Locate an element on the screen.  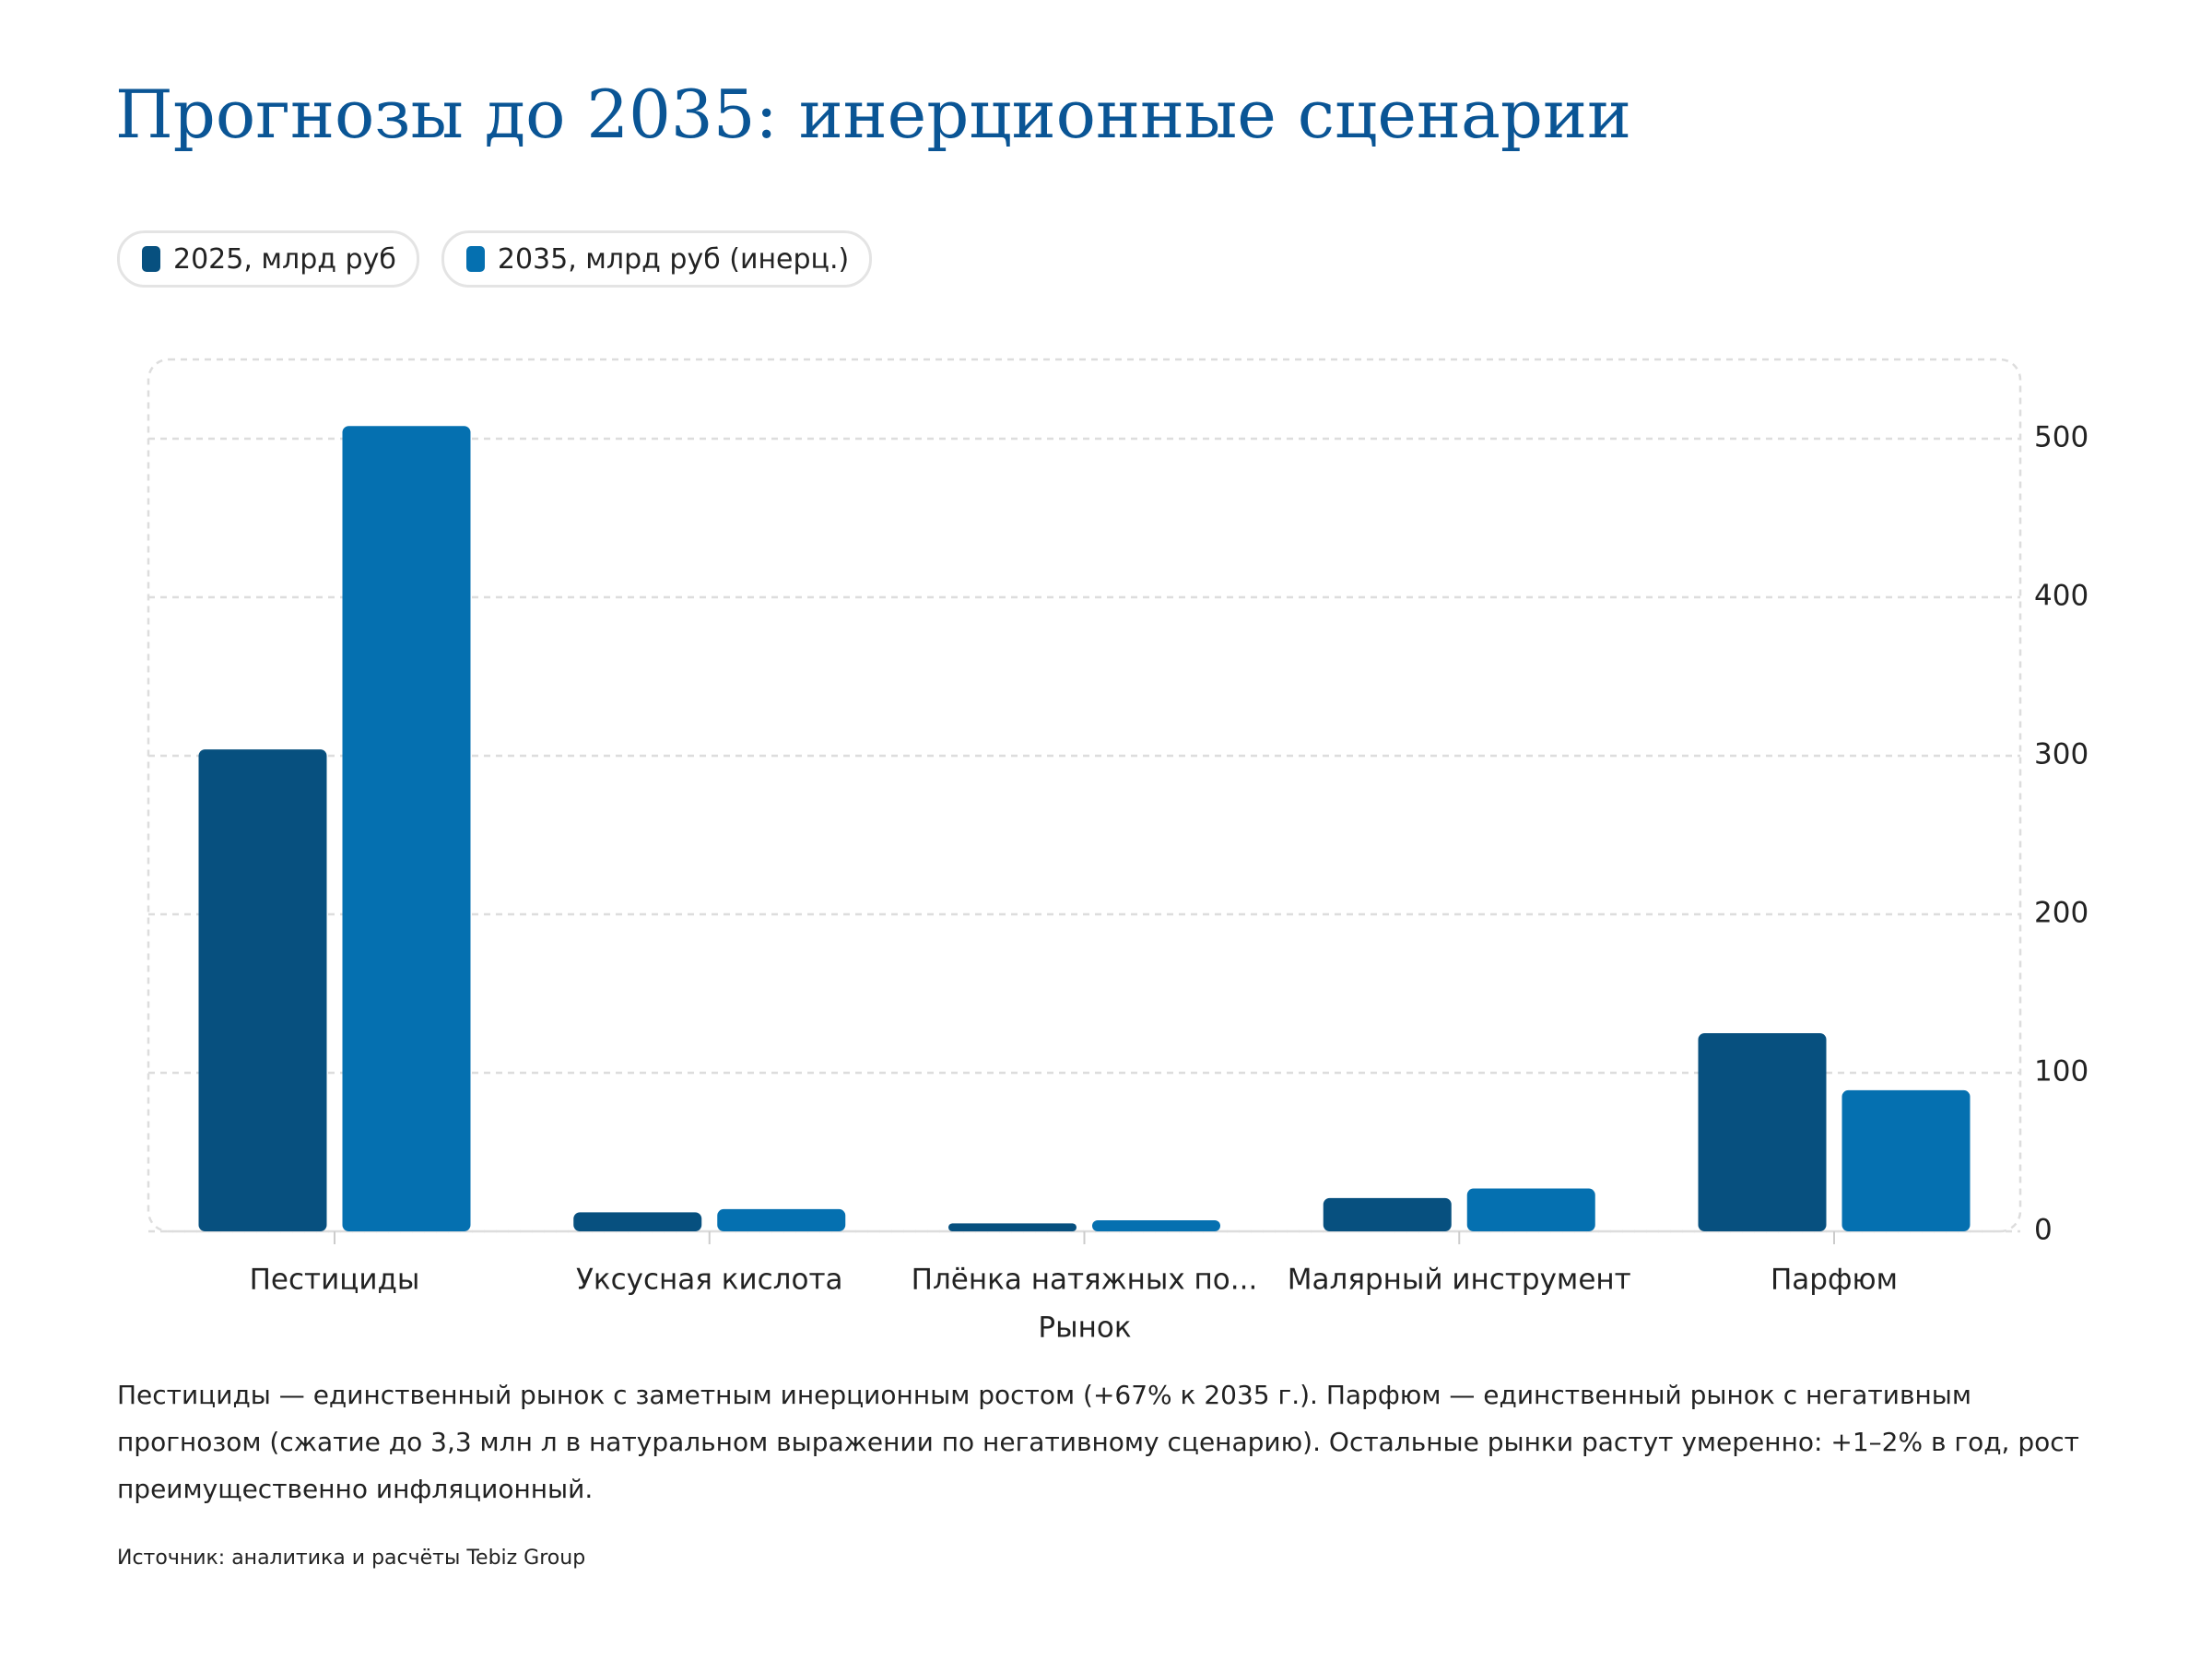
x-tick-label: Пестициды is located at coordinates (335, 1280).